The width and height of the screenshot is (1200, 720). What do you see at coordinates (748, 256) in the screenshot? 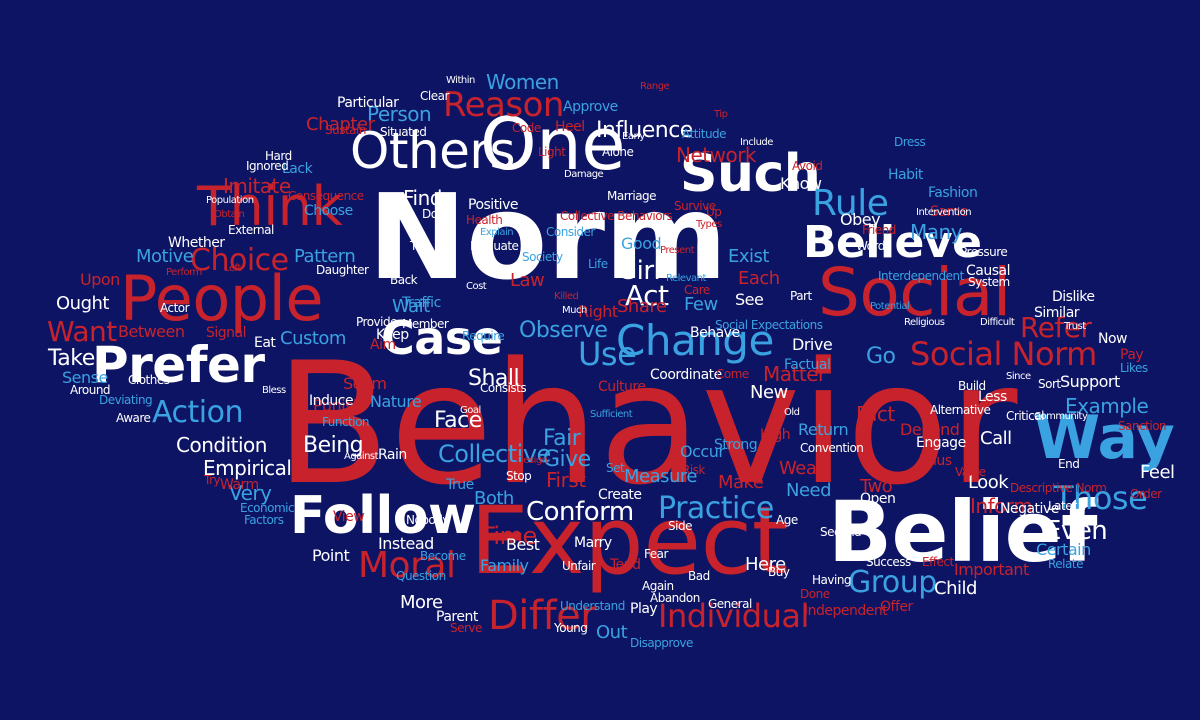
I see `word-exist: Exist` at bounding box center [748, 256].